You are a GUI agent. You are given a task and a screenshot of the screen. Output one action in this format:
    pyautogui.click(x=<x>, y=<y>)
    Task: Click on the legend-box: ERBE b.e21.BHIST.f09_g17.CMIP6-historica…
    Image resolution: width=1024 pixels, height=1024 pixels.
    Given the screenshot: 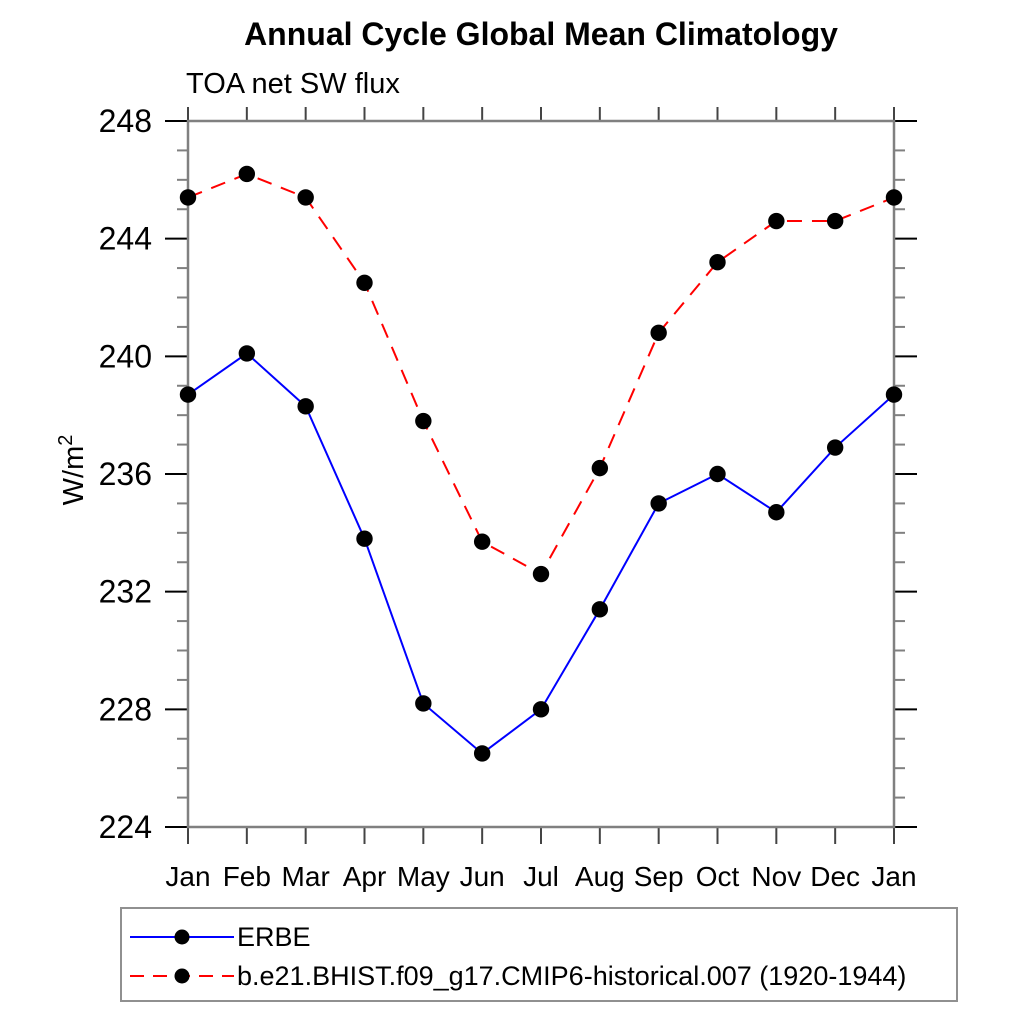 What is the action you would take?
    pyautogui.click(x=539, y=954)
    